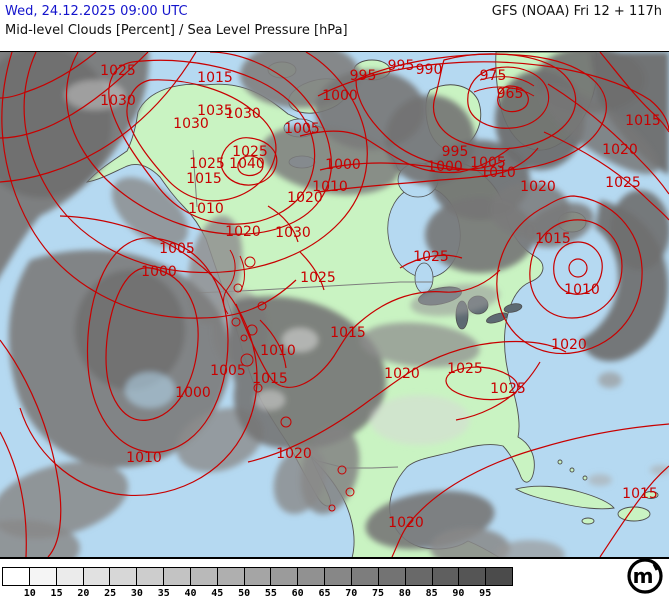 The width and height of the screenshot is (669, 600). I want to click on legend-tick-label: 65, so click(324, 593).